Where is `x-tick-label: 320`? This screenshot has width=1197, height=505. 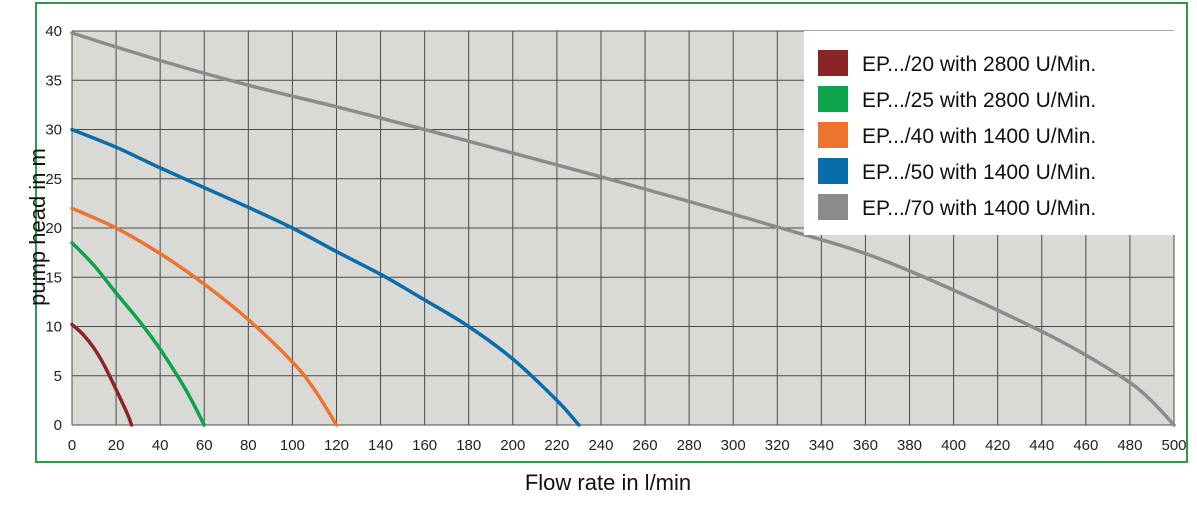
x-tick-label: 320 is located at coordinates (777, 445).